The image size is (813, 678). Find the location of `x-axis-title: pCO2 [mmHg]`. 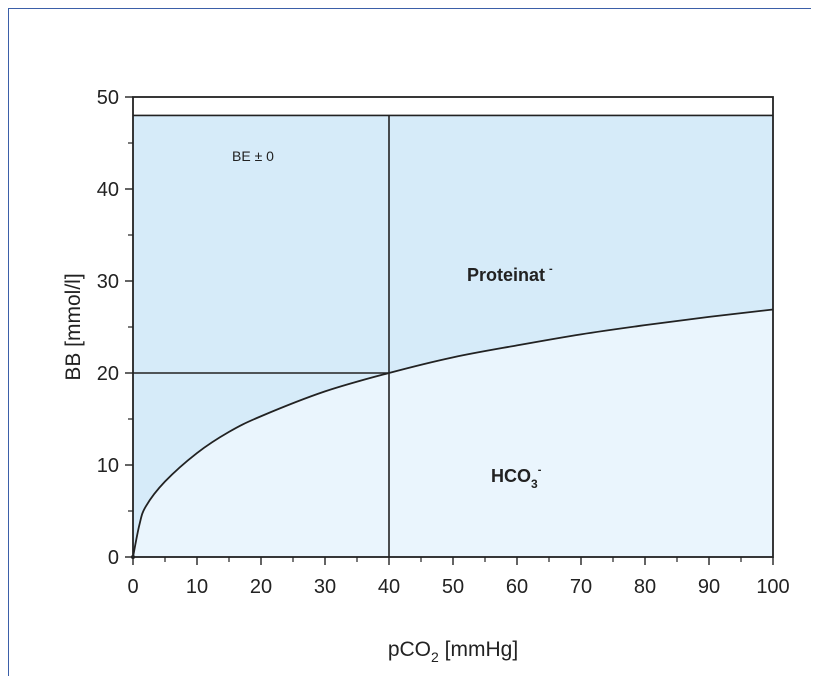

x-axis-title: pCO2 [mmHg] is located at coordinates (453, 651).